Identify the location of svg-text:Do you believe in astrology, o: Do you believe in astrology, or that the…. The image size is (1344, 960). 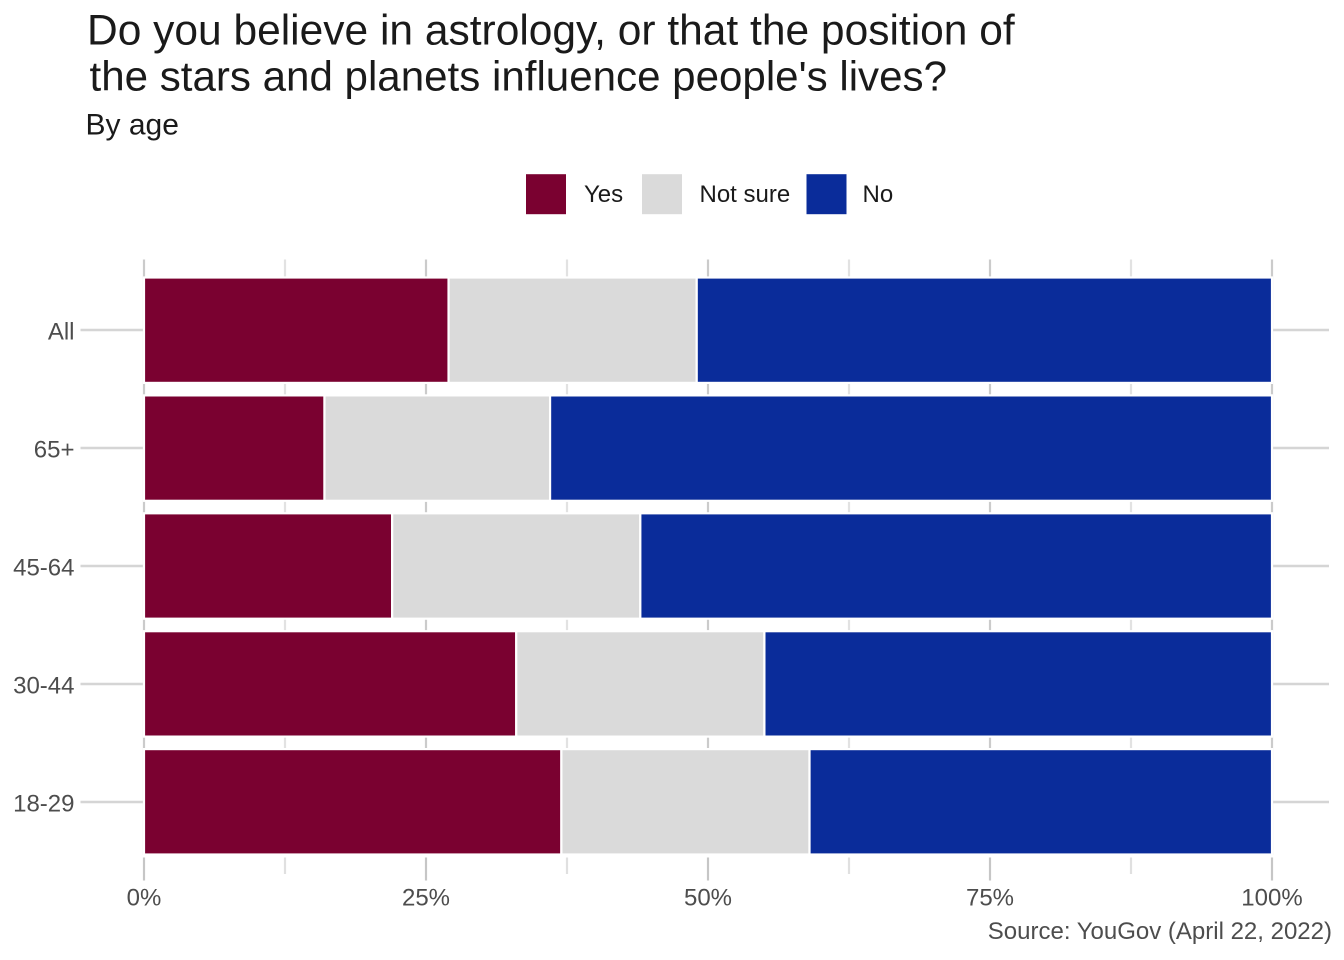
(551, 30).